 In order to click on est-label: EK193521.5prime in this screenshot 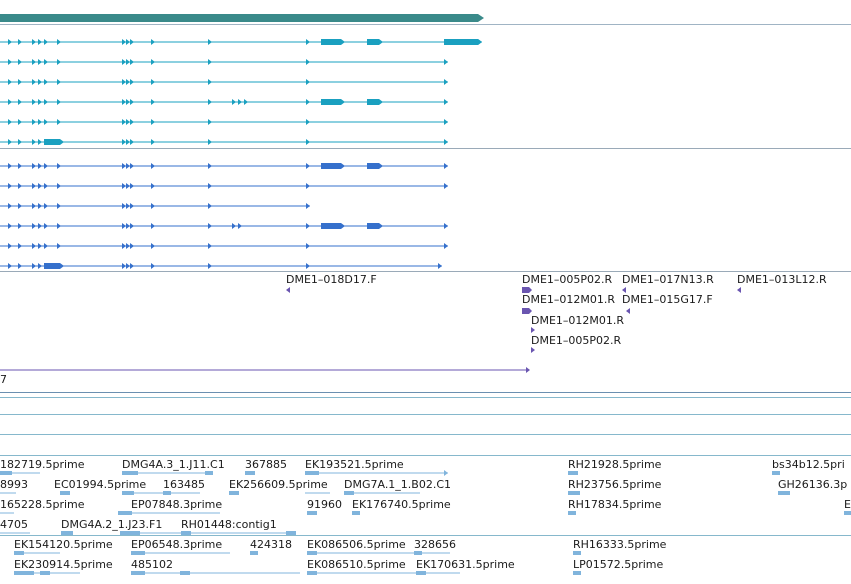, I will do `click(354, 464)`.